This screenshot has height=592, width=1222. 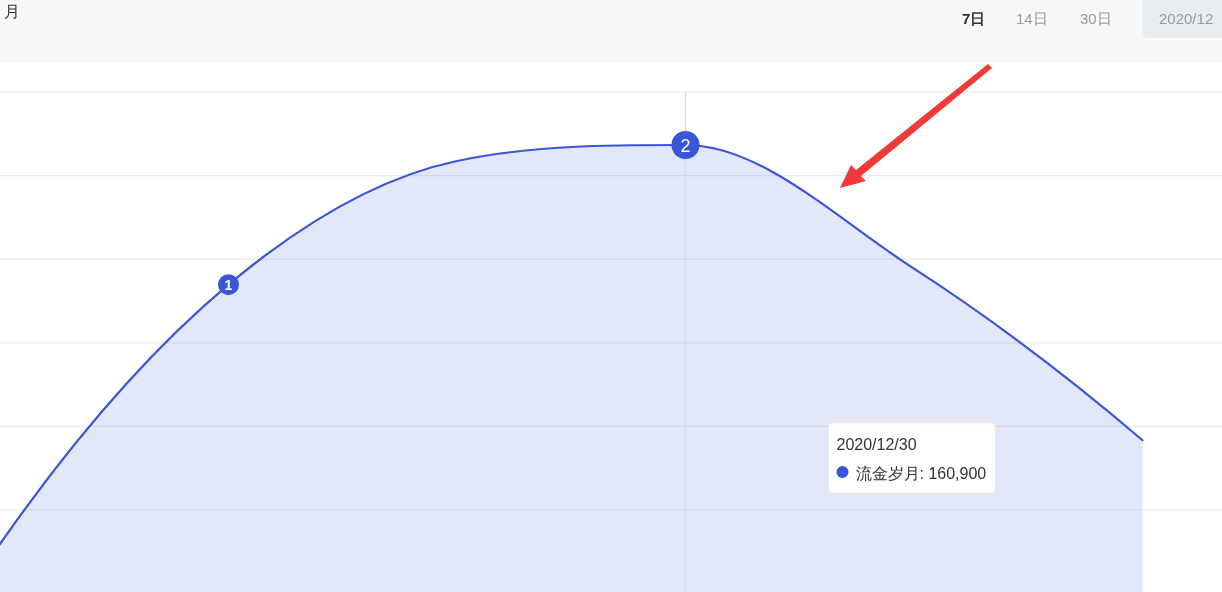 What do you see at coordinates (921, 473) in the screenshot?
I see `annotation: 流金岁月: 160,900` at bounding box center [921, 473].